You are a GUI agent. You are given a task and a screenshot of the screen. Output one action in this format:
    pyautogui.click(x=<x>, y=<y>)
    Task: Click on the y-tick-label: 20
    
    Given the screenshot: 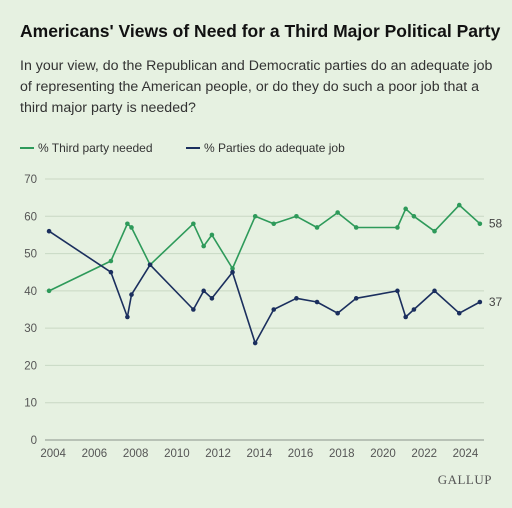 What is the action you would take?
    pyautogui.click(x=30, y=366)
    